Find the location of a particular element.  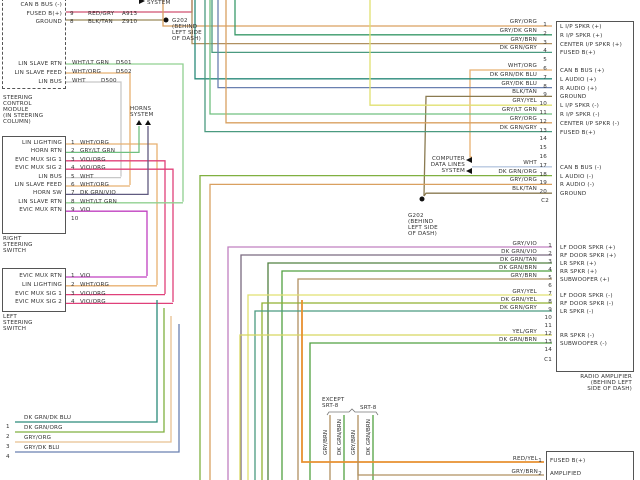

wire-label: GRY/DK GRN is located at coordinates (518, 30).